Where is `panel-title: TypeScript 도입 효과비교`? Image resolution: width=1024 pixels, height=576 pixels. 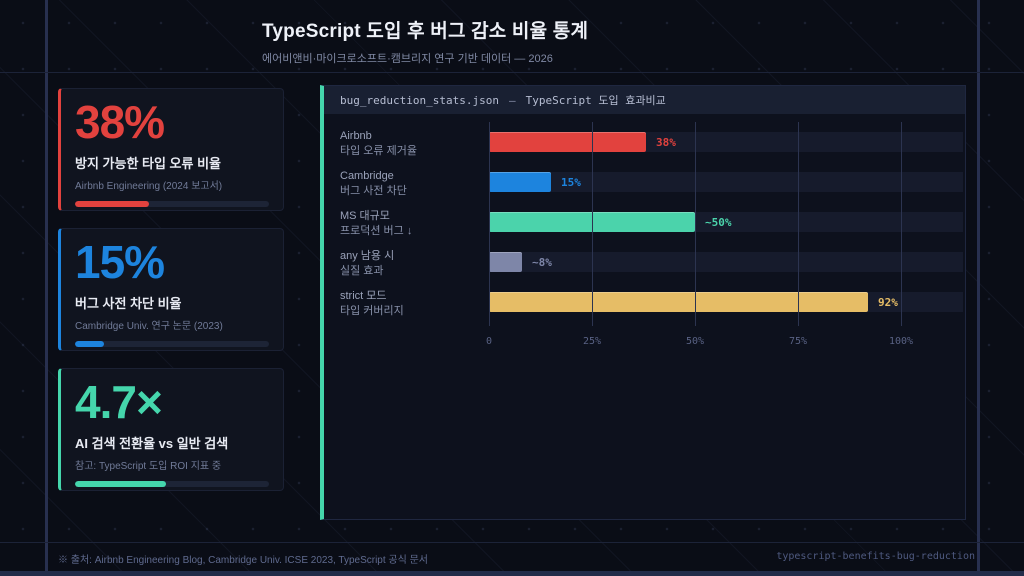 panel-title: TypeScript 도입 효과비교 is located at coordinates (595, 100).